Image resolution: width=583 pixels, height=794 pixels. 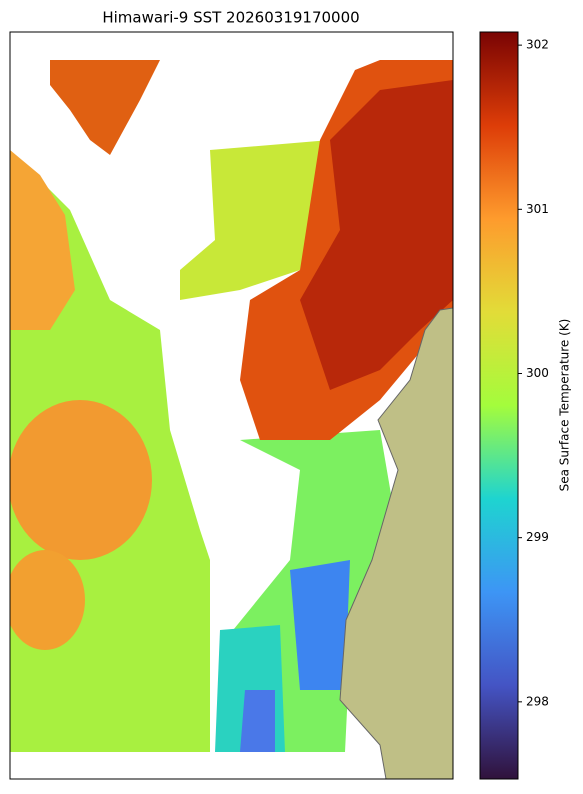 I want to click on colorbar-label: Sea Surface Temperature (K), so click(x=565, y=405).